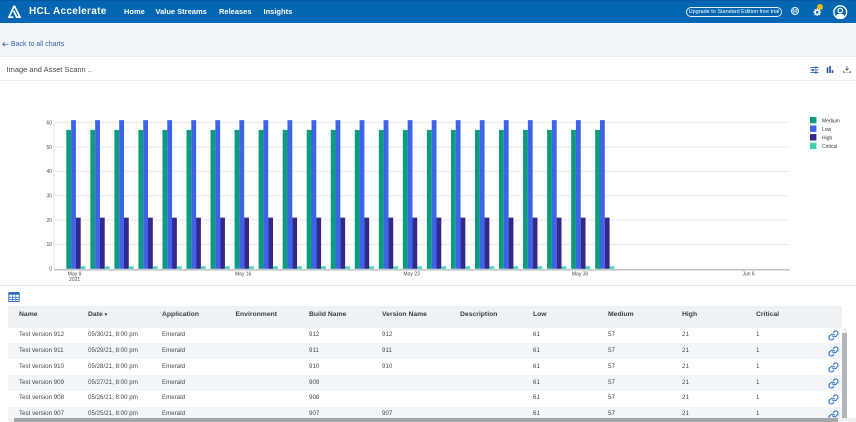 The width and height of the screenshot is (856, 422). I want to click on svg-text: Jun 6, so click(748, 274).